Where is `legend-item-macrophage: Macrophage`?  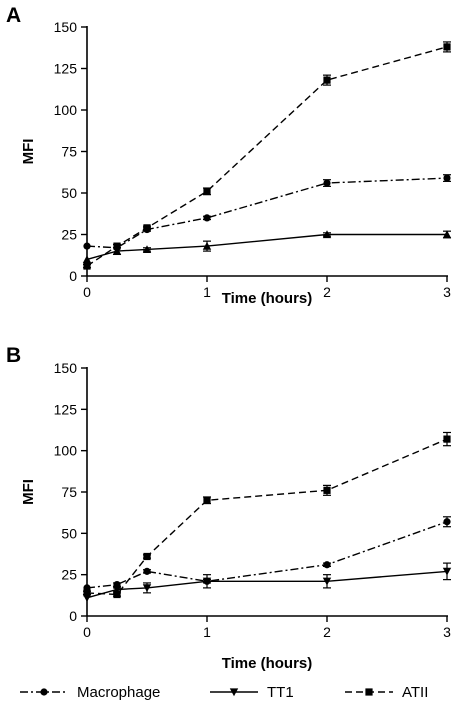
legend-item-macrophage: Macrophage is located at coordinates (90, 692).